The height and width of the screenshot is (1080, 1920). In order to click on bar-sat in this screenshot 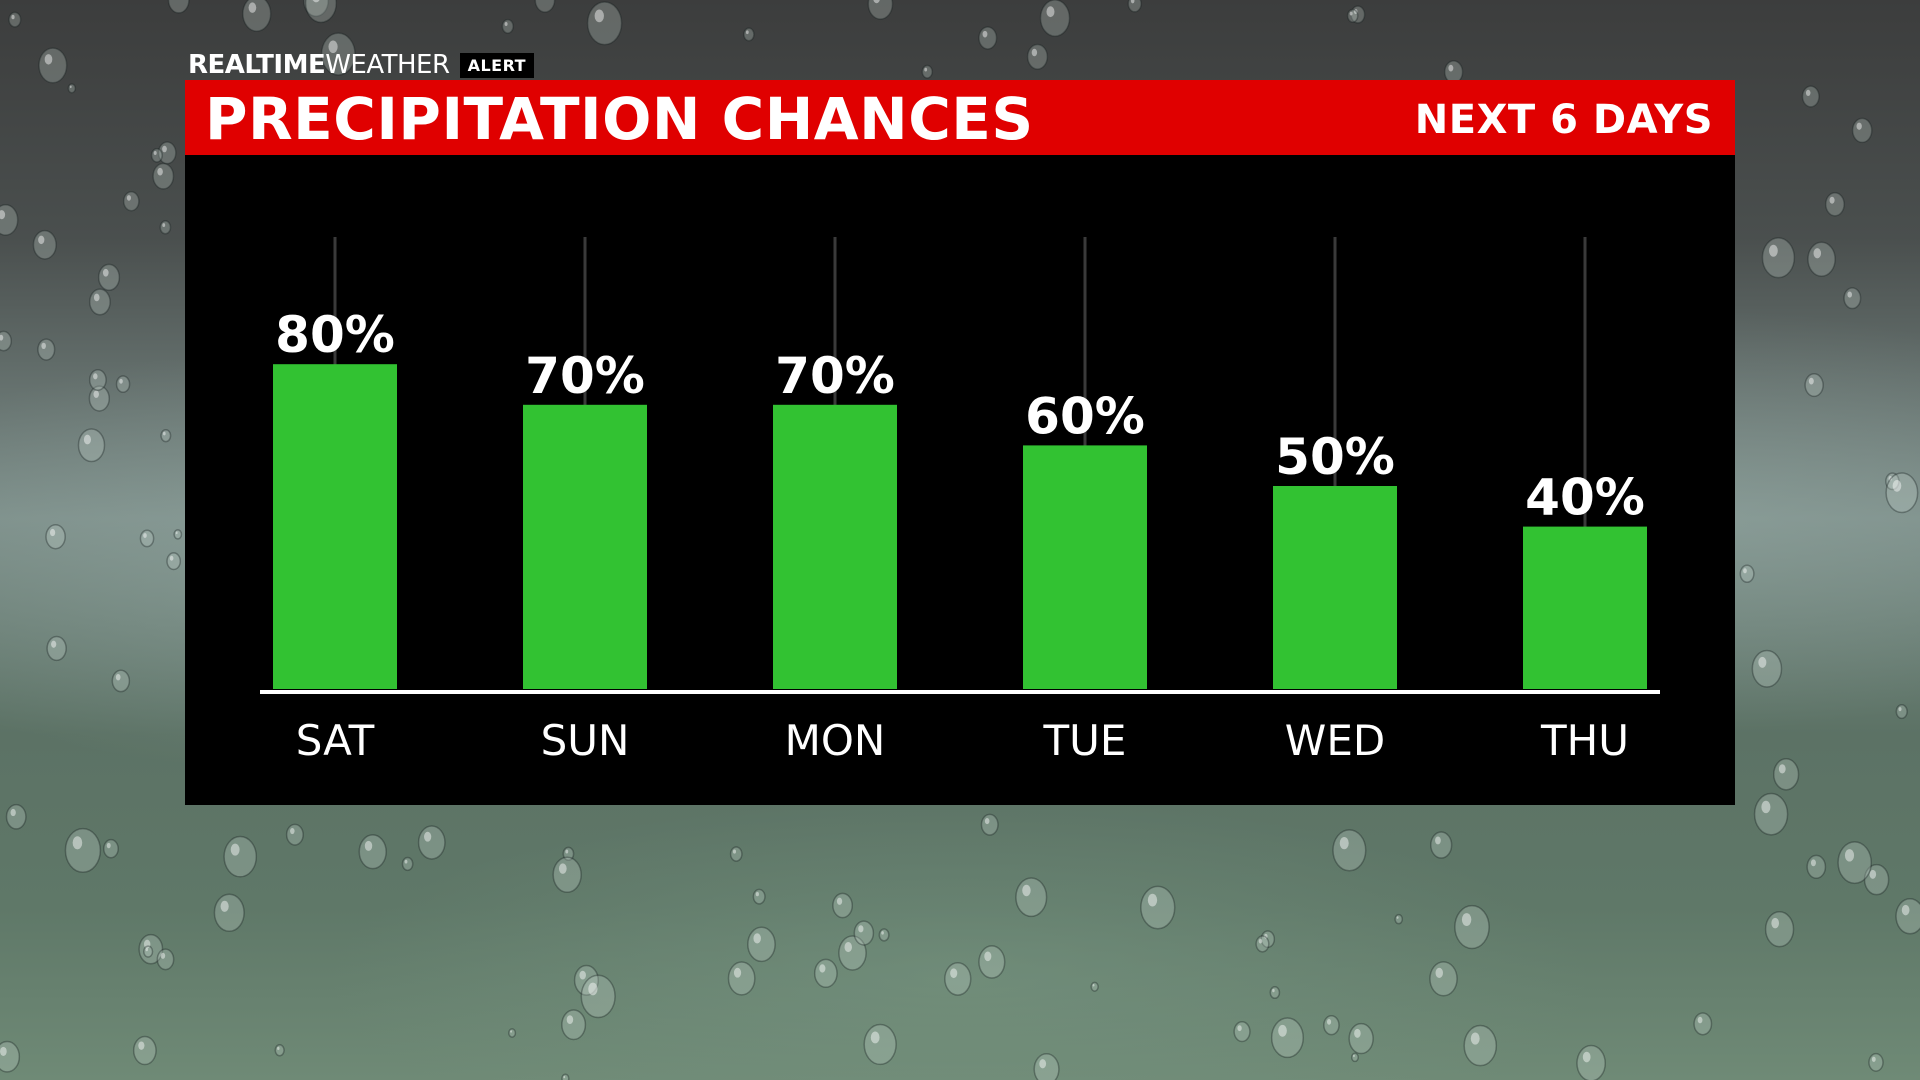, I will do `click(335, 526)`.